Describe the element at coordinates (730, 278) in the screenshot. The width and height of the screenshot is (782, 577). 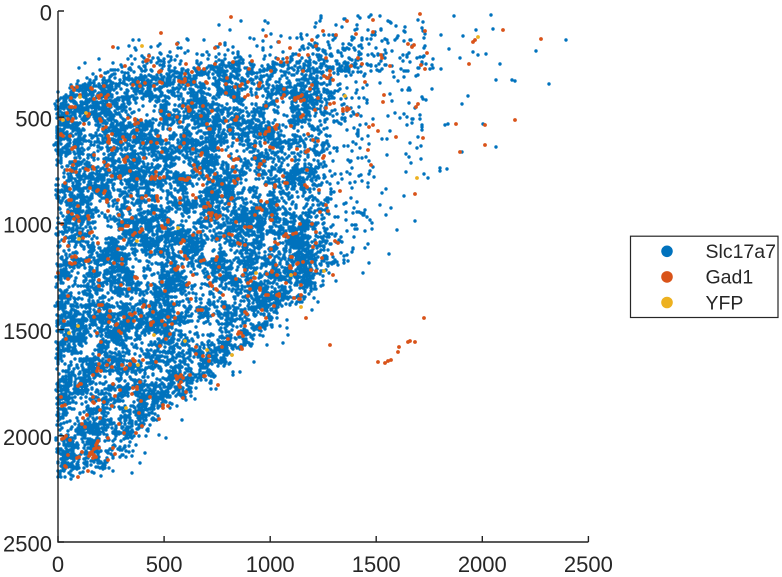
I see `svg-text: Gad1` at that location.